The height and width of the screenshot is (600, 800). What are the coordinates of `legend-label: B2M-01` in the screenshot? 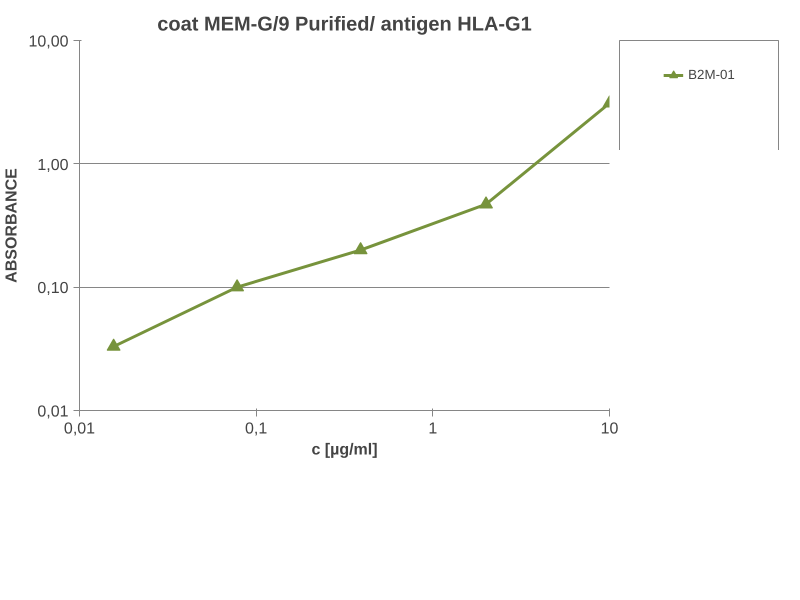 It's located at (711, 74).